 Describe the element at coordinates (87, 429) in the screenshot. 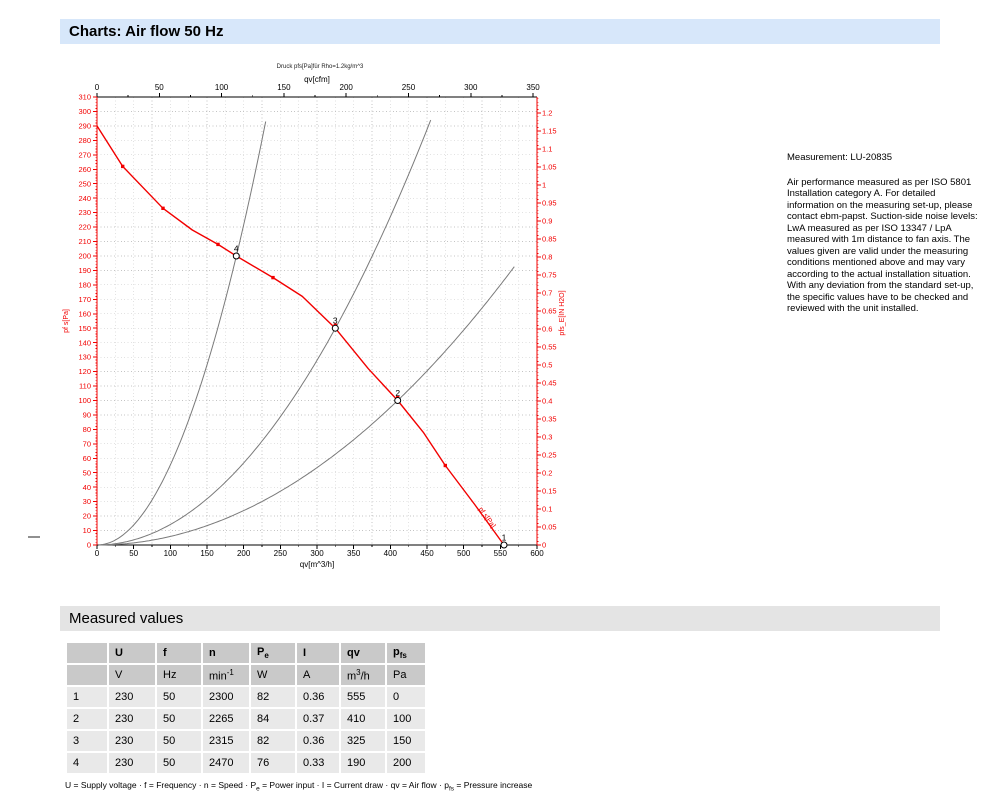

I see `svg-text: 80` at that location.